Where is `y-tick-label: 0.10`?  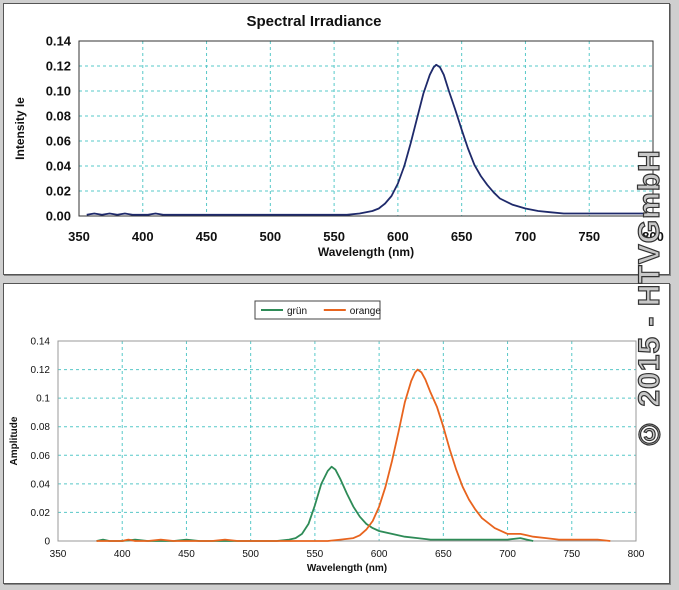
y-tick-label: 0.10 is located at coordinates (58, 91).